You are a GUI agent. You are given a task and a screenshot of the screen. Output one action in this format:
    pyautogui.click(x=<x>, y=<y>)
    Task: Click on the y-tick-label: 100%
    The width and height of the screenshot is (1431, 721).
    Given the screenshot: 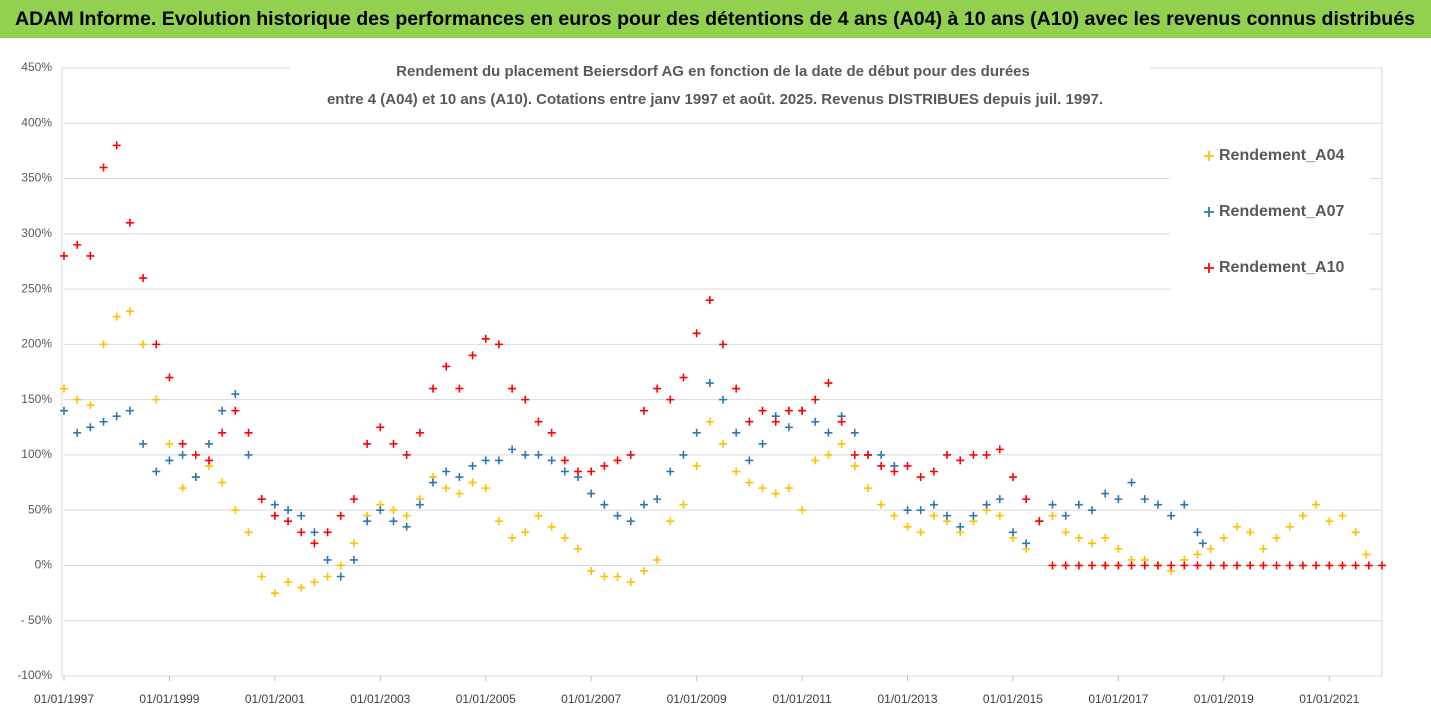 What is the action you would take?
    pyautogui.click(x=36, y=454)
    